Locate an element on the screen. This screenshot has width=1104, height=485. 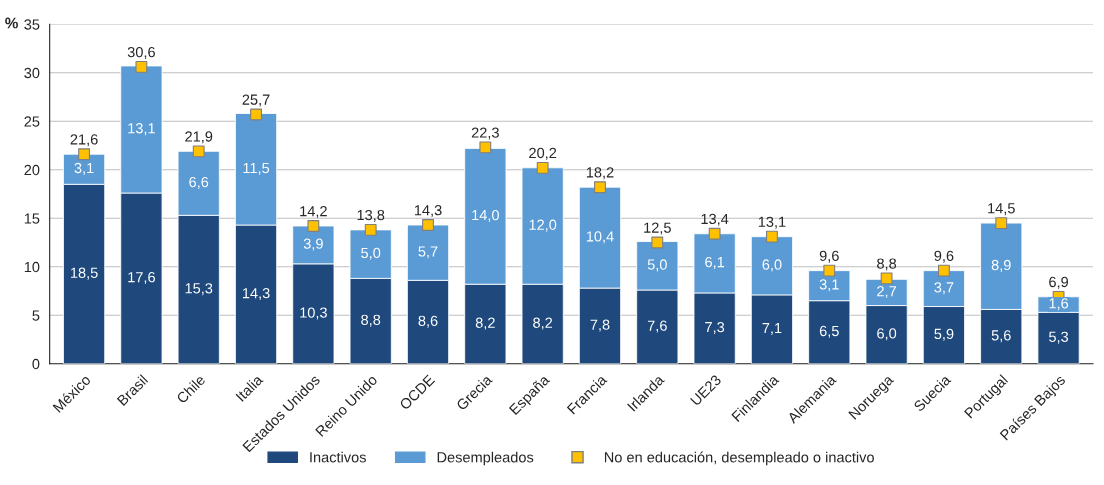
data-label: 5,6 is located at coordinates (1001, 336).